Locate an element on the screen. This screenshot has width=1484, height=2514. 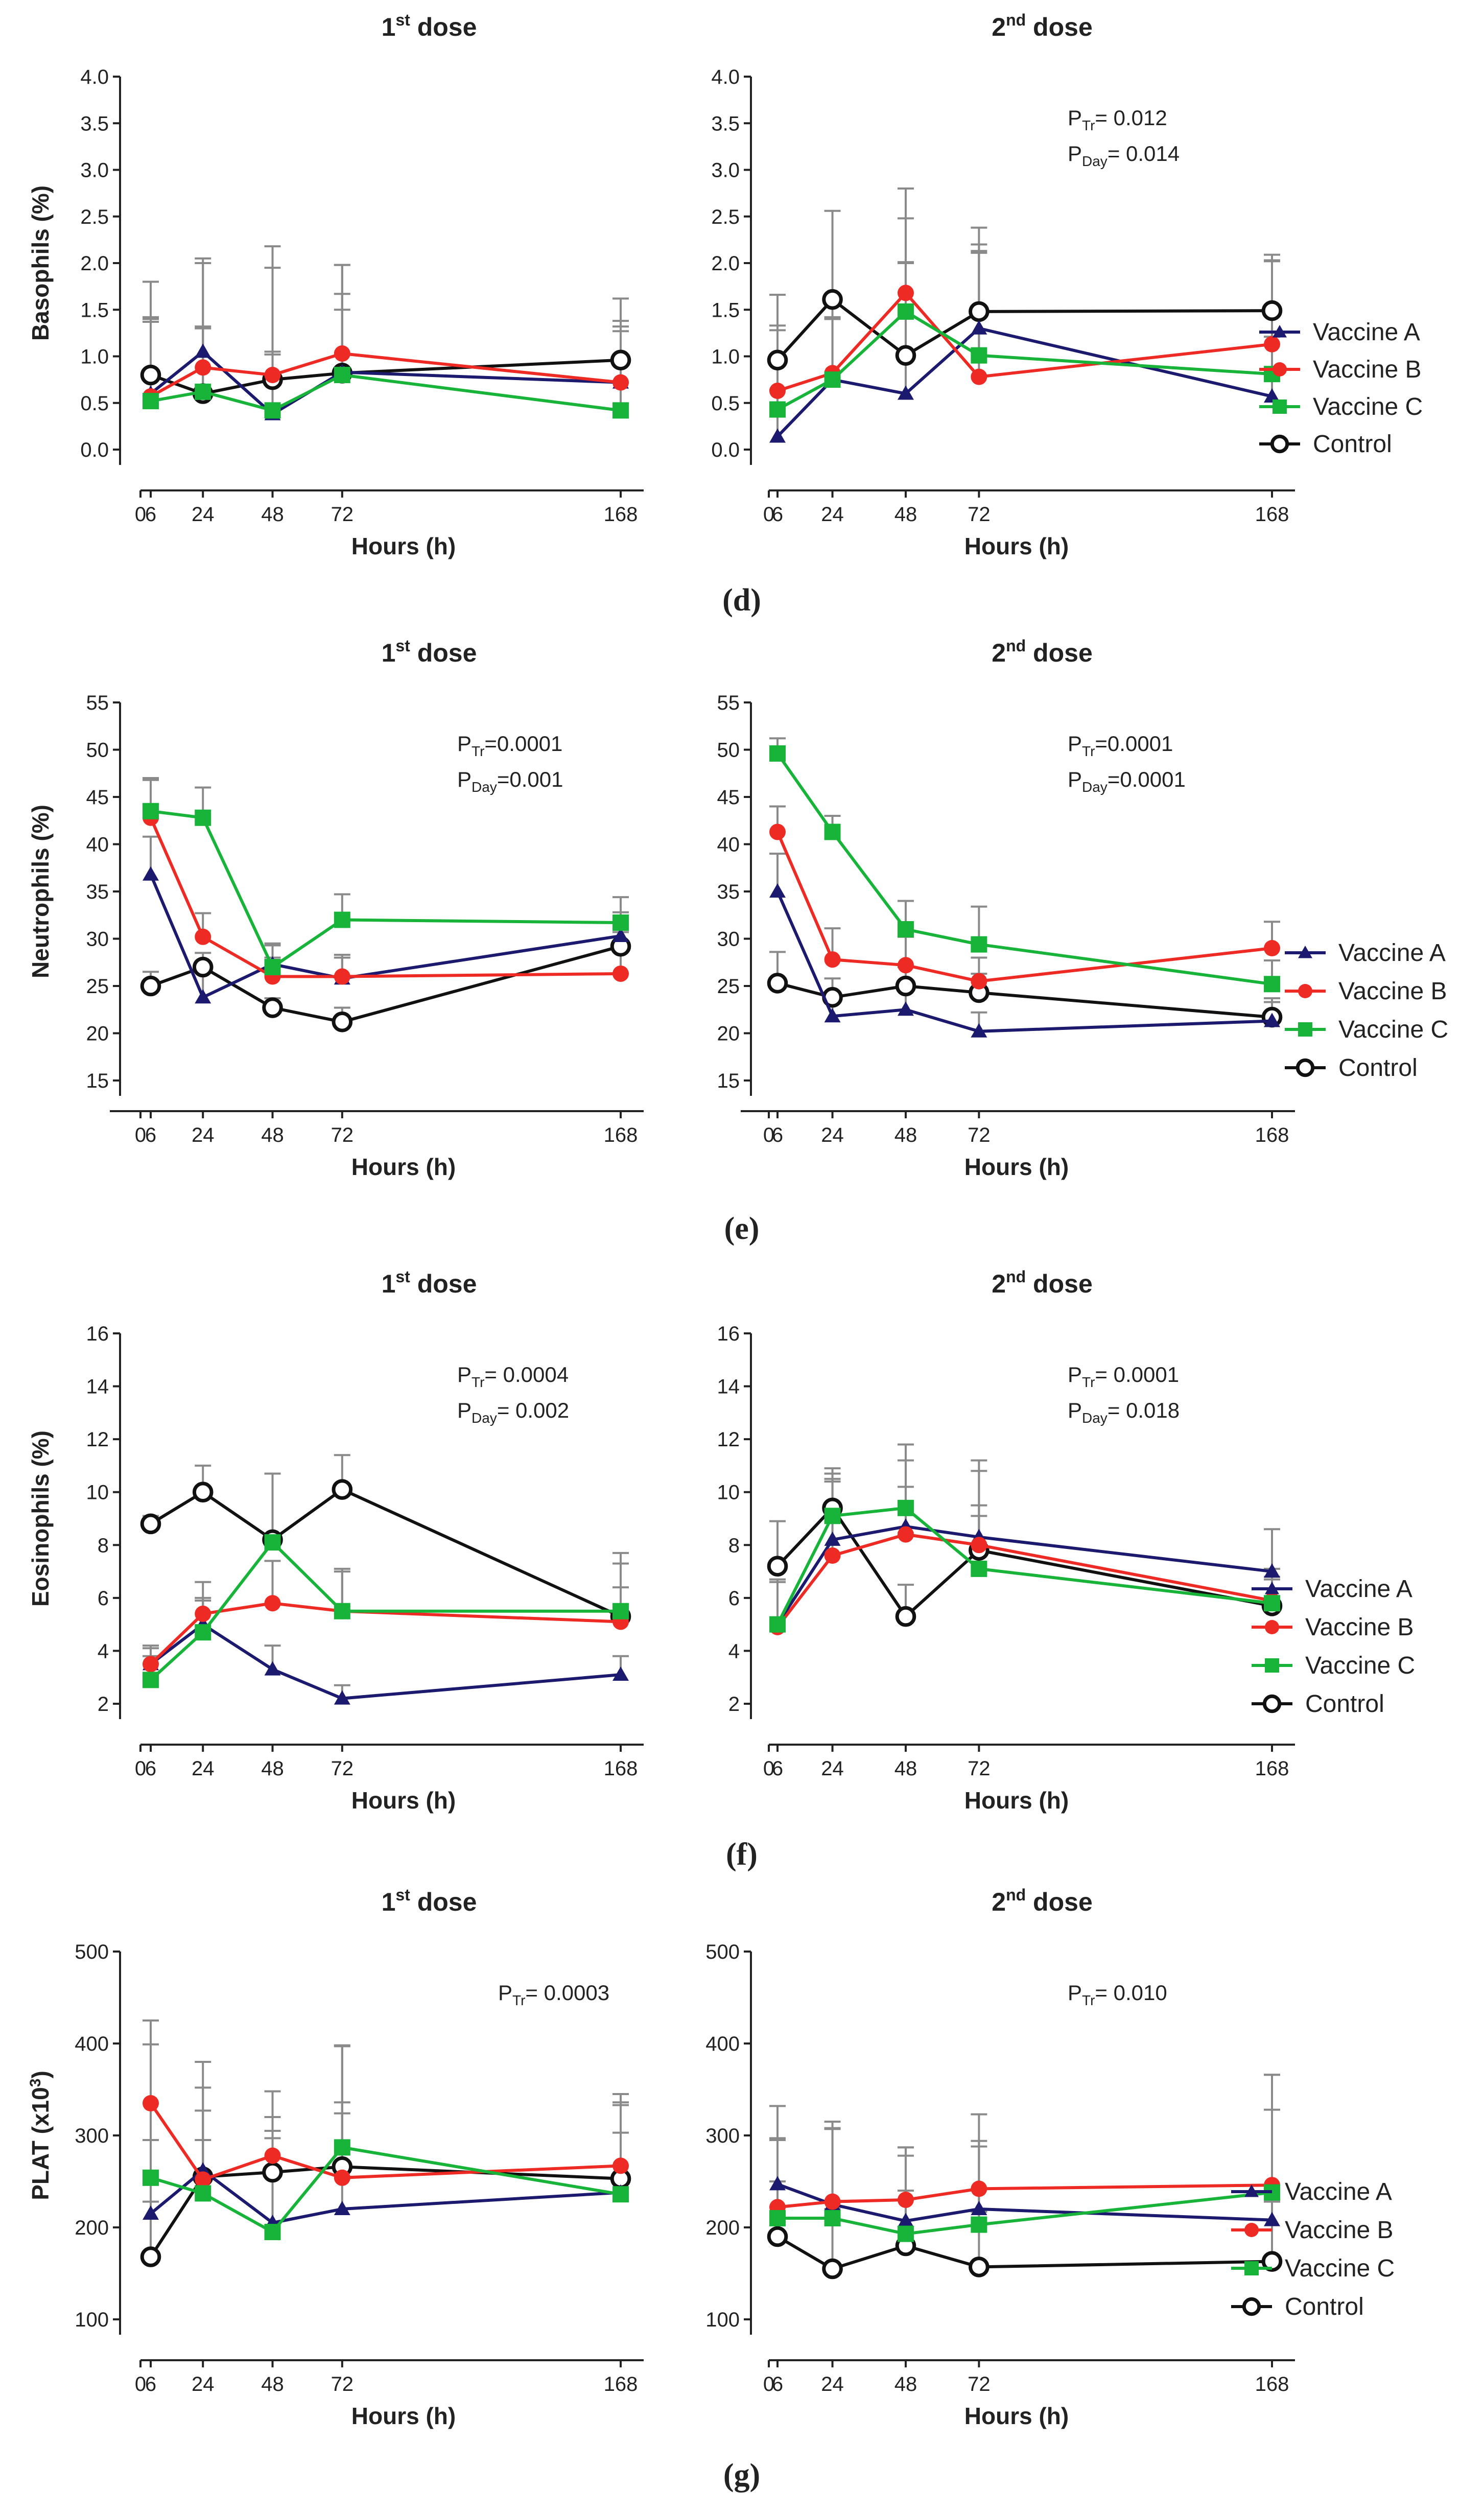
p-value-annotation: PTr= 0.010 is located at coordinates (1117, 1994).